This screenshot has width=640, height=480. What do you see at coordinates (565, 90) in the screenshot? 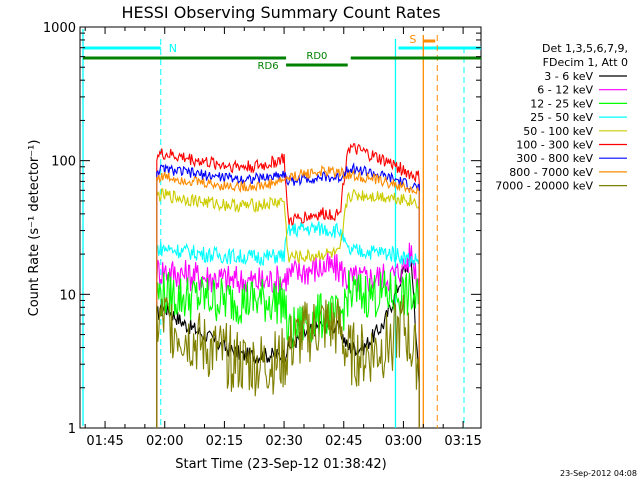
I see `legend-entry-label: 6 - 12 keV` at bounding box center [565, 90].